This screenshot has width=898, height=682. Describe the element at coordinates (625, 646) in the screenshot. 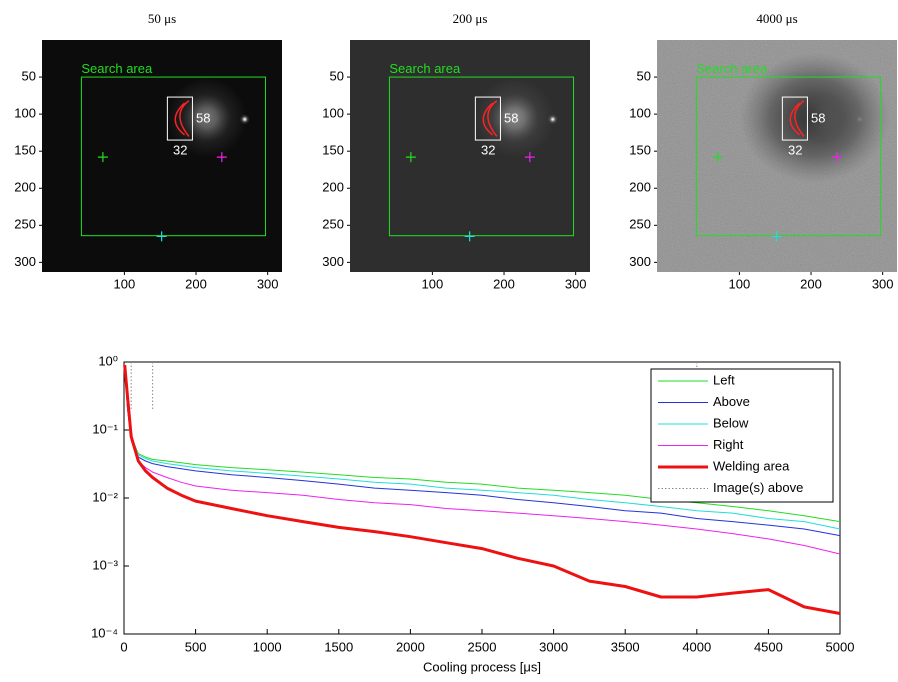

I see `x-tick-label: 3500` at that location.